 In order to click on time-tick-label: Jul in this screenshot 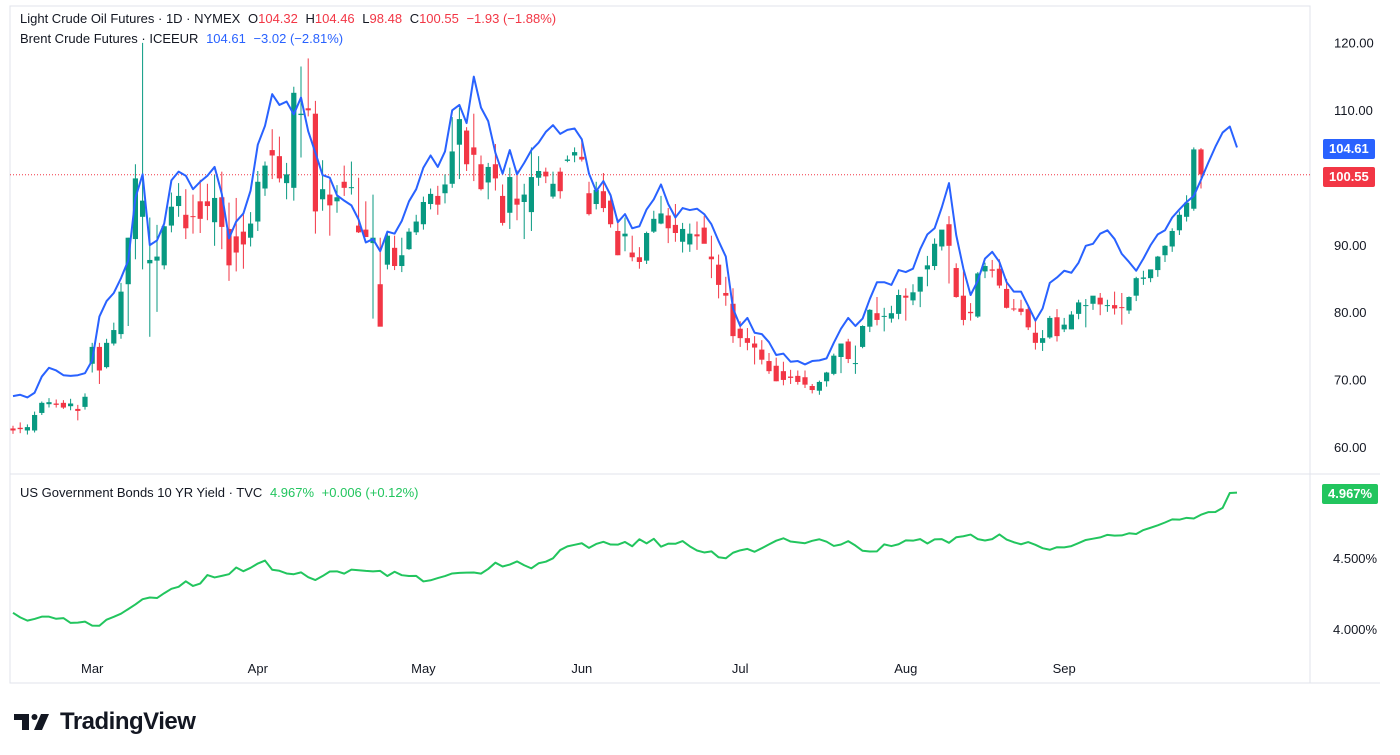, I will do `click(740, 668)`.